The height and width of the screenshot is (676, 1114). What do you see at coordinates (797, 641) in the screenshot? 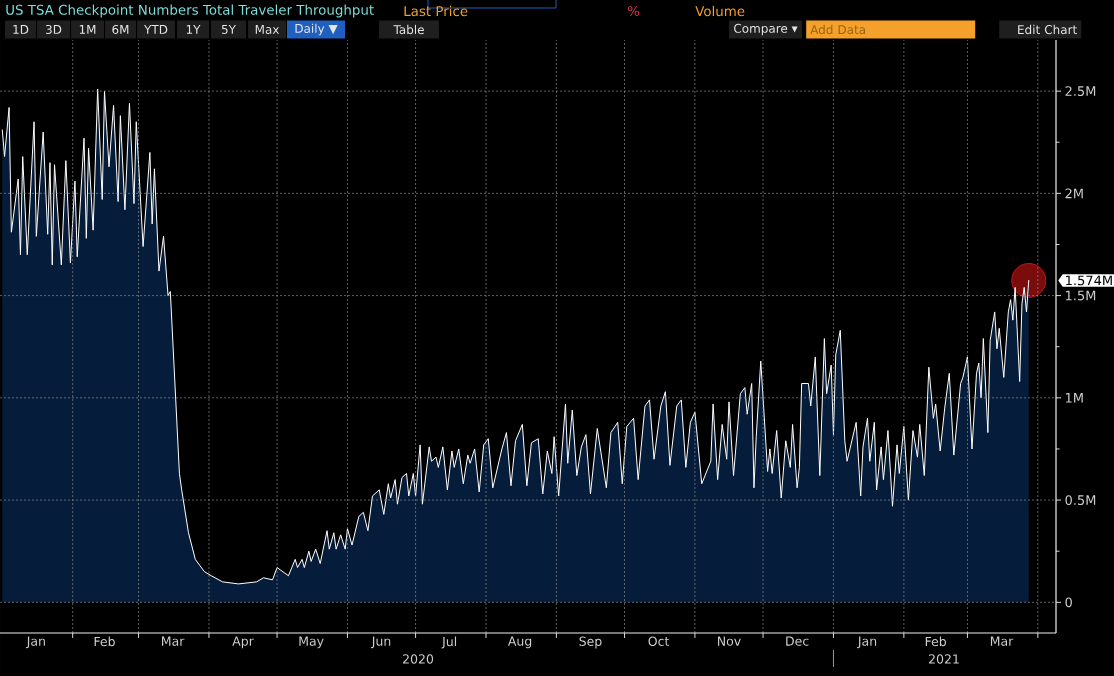
I see `x-tick-label: Dec` at bounding box center [797, 641].